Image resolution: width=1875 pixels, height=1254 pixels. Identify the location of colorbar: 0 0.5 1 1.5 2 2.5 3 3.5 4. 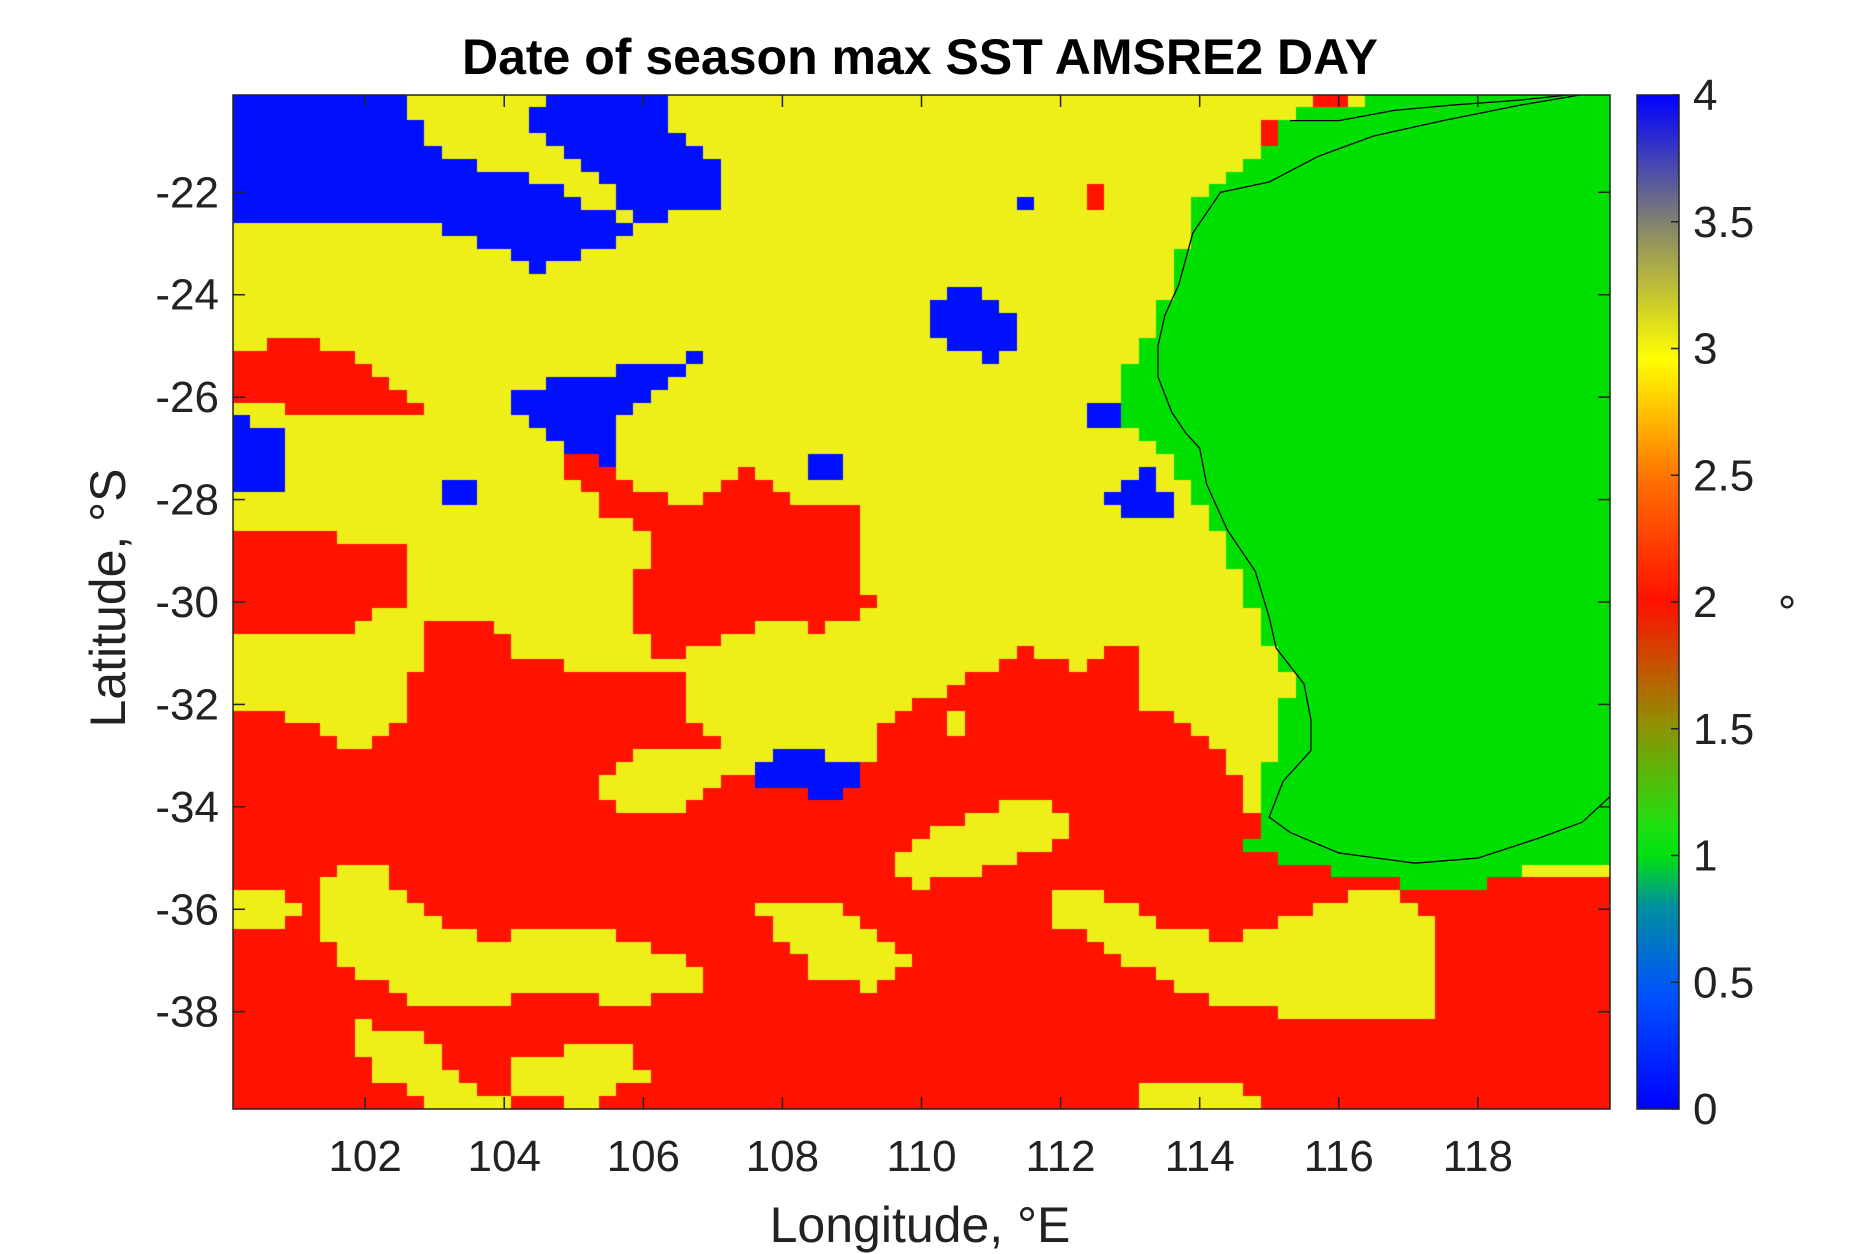
(1695, 602).